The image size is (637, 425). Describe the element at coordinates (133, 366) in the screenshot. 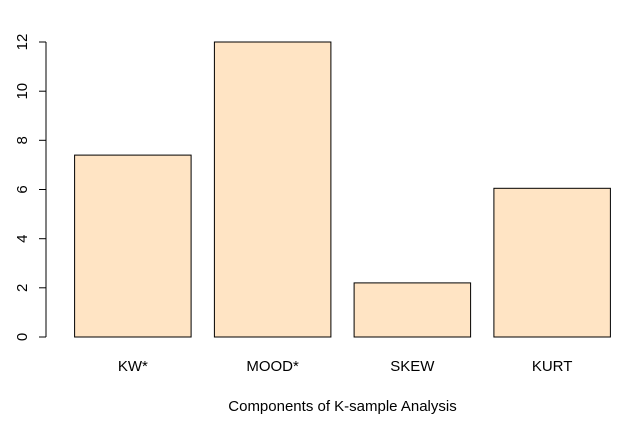

I see `x-tick-label: KW*` at that location.